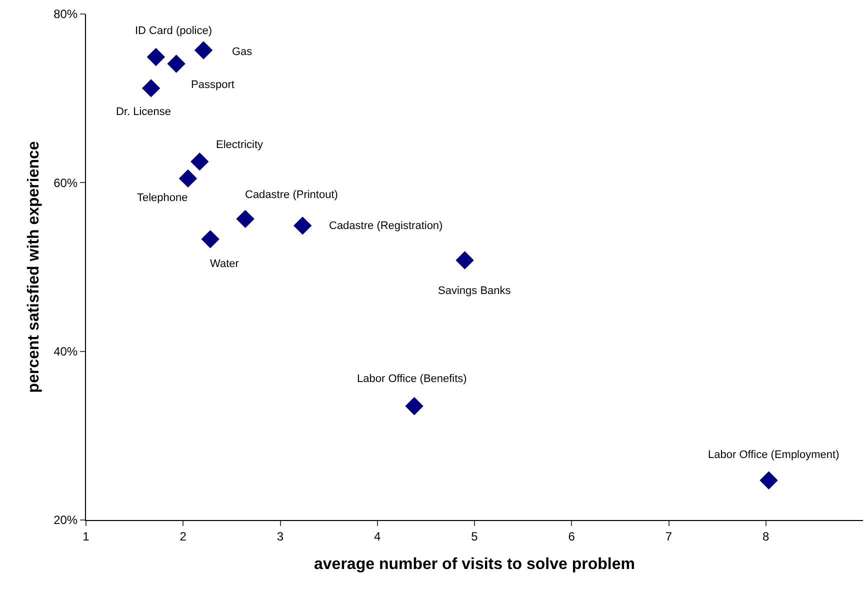  Describe the element at coordinates (144, 112) in the screenshot. I see `annotation: Dr. License` at that location.